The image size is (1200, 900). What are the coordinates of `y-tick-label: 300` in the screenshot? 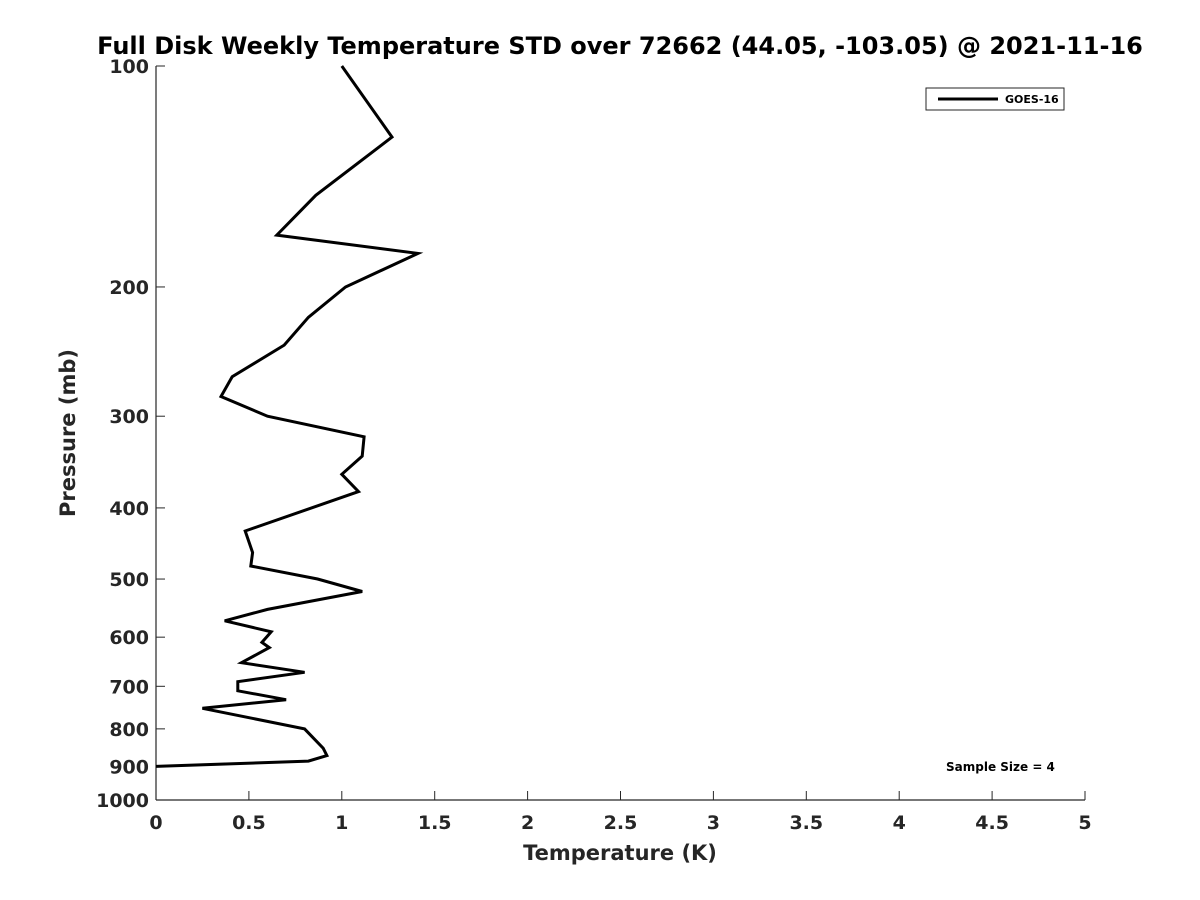 It's located at (129, 417).